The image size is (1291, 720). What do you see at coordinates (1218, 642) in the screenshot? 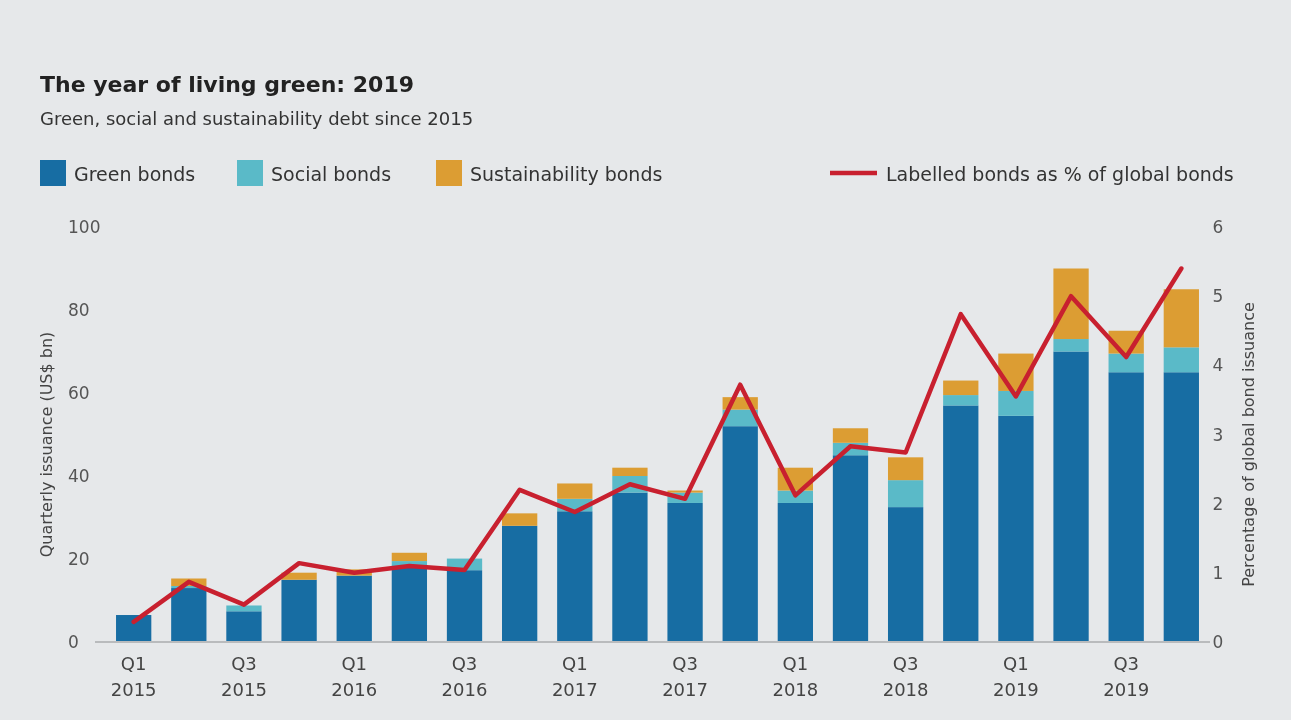
I see `y2-tick-label: 0` at bounding box center [1218, 642].